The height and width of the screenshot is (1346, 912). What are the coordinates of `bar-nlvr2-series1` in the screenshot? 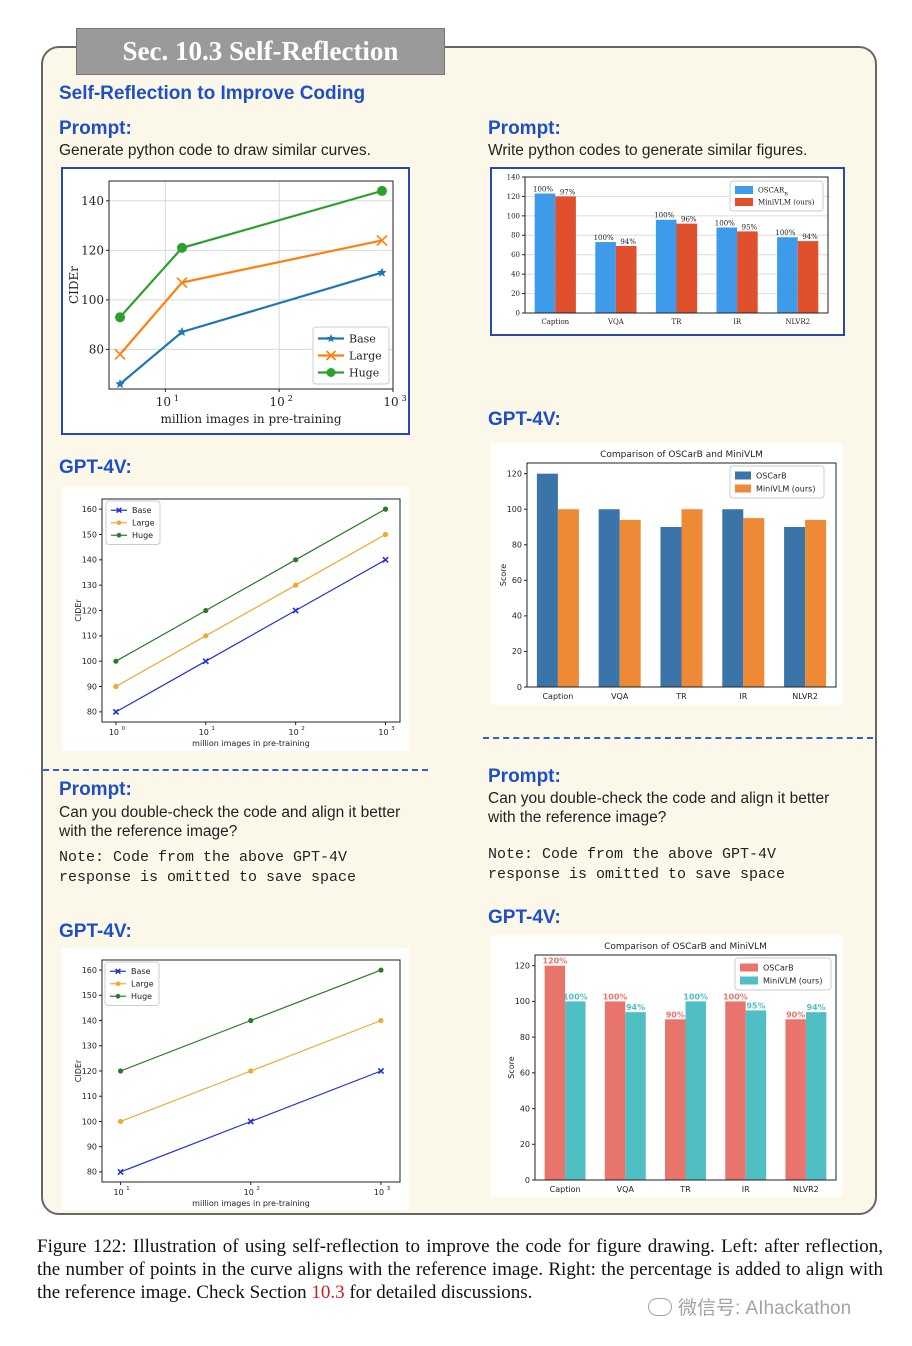 It's located at (795, 607).